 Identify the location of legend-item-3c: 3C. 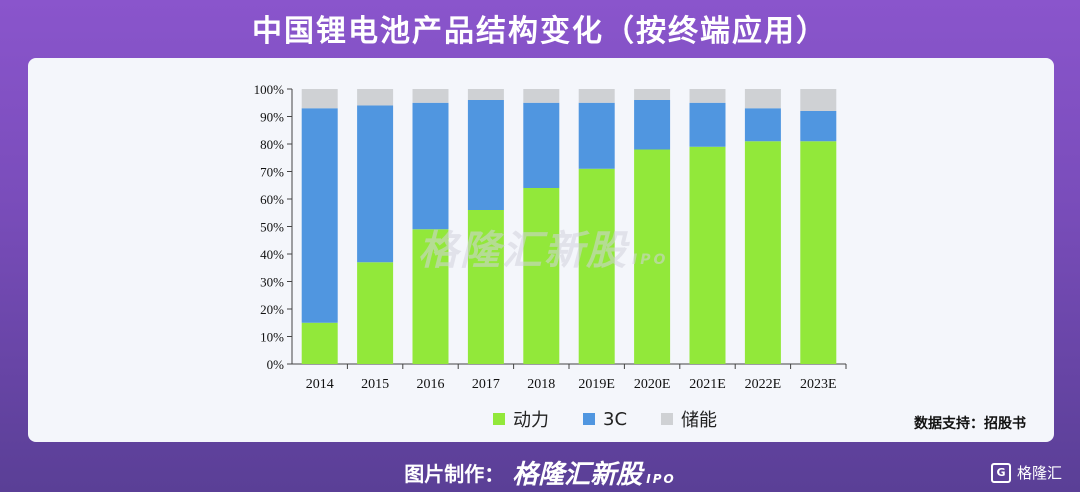
(605, 419).